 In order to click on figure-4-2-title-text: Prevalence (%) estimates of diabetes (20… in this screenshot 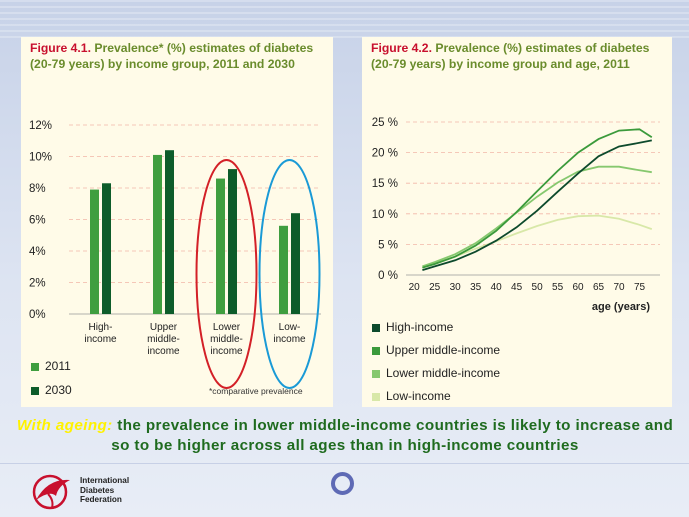, I will do `click(510, 56)`.